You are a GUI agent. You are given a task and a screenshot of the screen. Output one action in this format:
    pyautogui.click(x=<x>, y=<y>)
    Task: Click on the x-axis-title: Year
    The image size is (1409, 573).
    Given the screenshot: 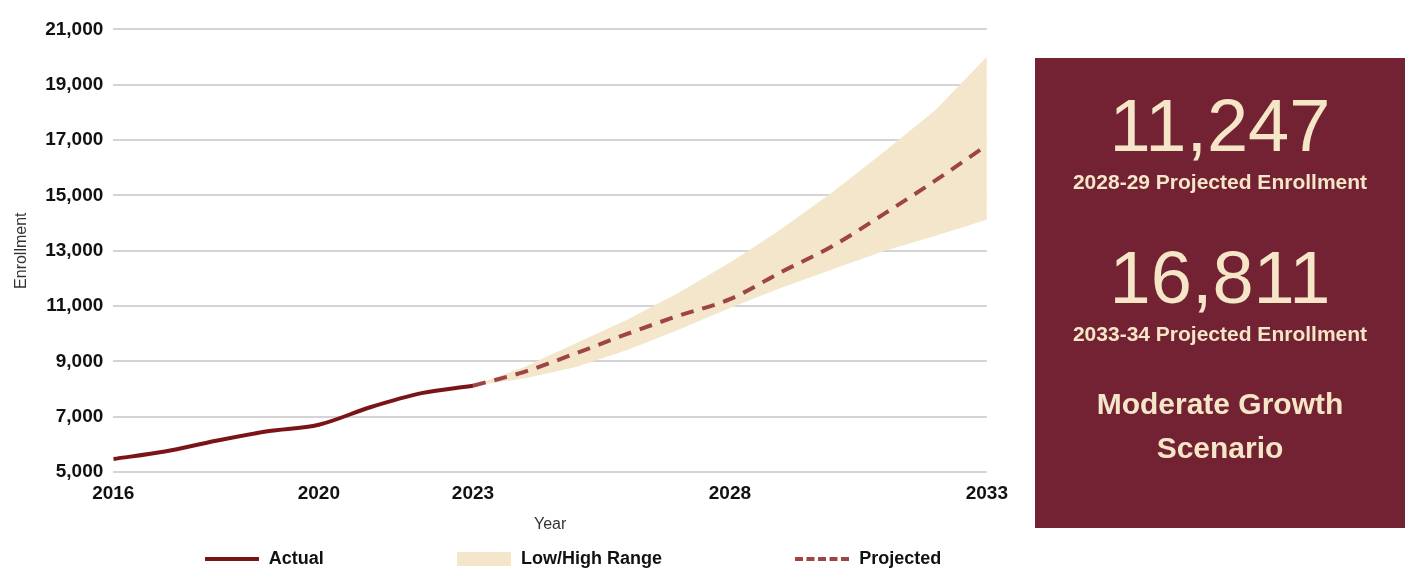 What is the action you would take?
    pyautogui.click(x=550, y=523)
    